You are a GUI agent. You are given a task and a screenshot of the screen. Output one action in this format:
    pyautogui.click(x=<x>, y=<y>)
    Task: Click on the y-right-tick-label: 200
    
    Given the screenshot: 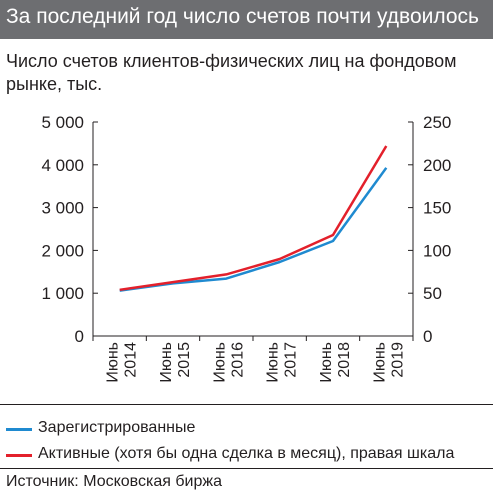 What is the action you would take?
    pyautogui.click(x=437, y=165)
    